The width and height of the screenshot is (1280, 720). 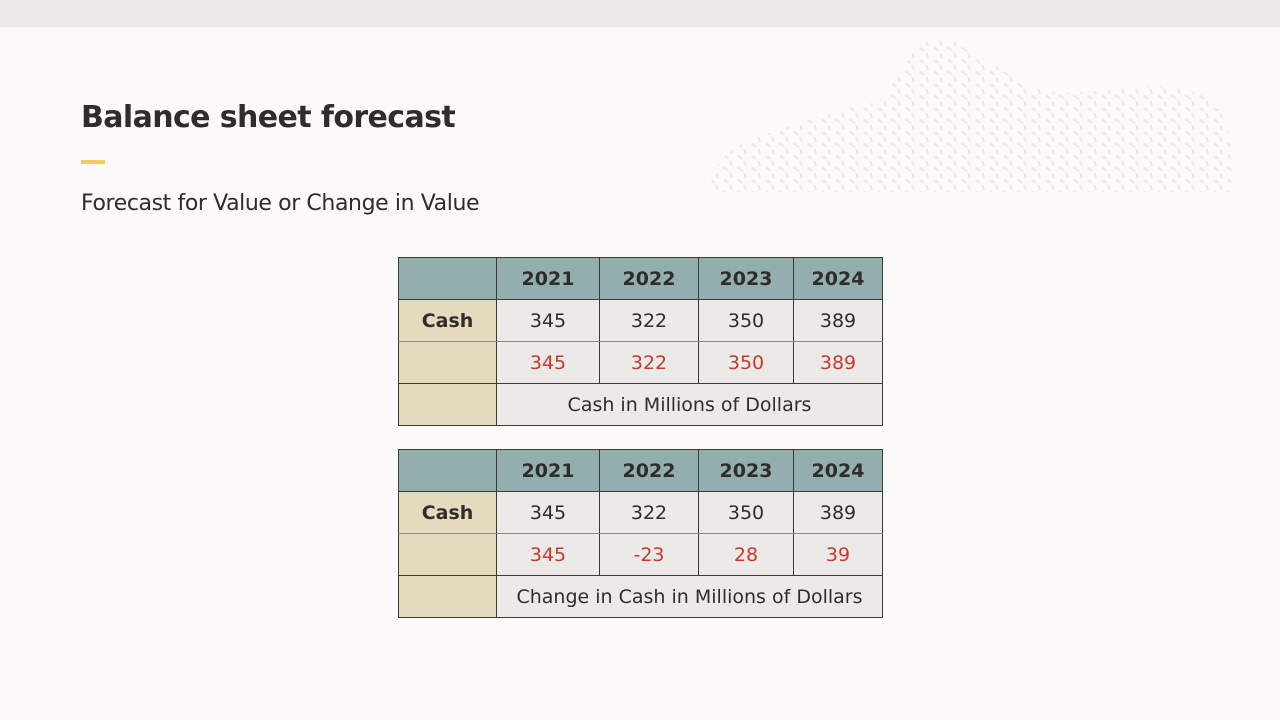 I want to click on table-caption: Cash in Millions of Dollars, so click(x=689, y=404).